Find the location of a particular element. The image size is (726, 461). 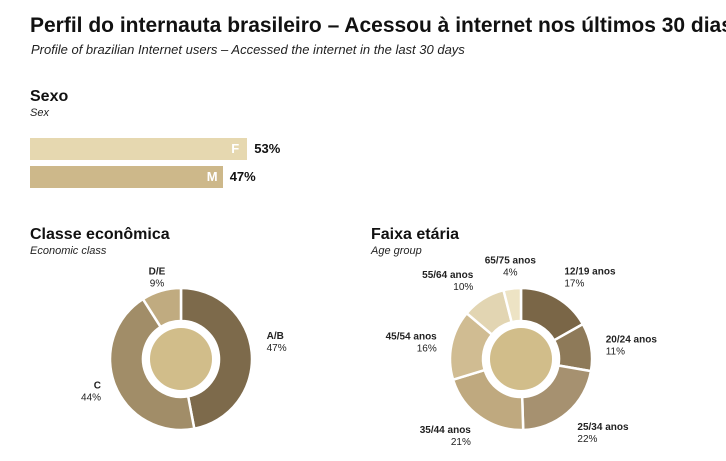

class-value-a-b: 47% is located at coordinates (277, 348).